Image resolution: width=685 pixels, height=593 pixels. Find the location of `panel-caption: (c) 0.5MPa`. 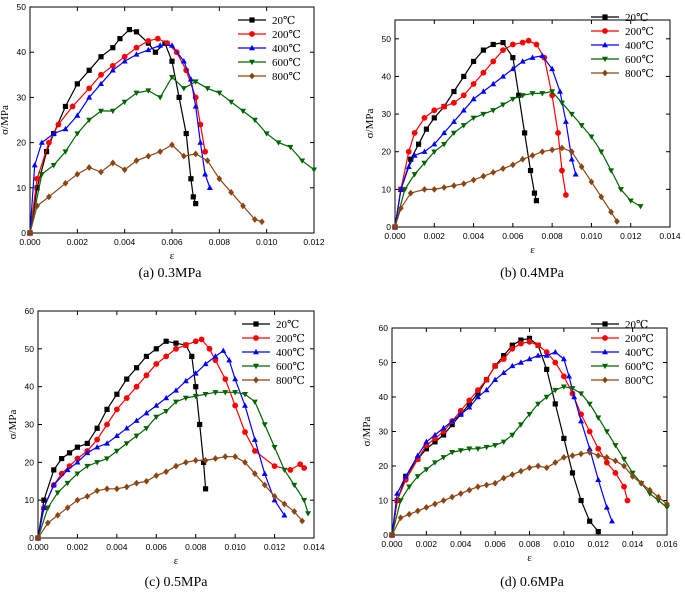

panel-caption: (c) 0.5MPa is located at coordinates (177, 582).